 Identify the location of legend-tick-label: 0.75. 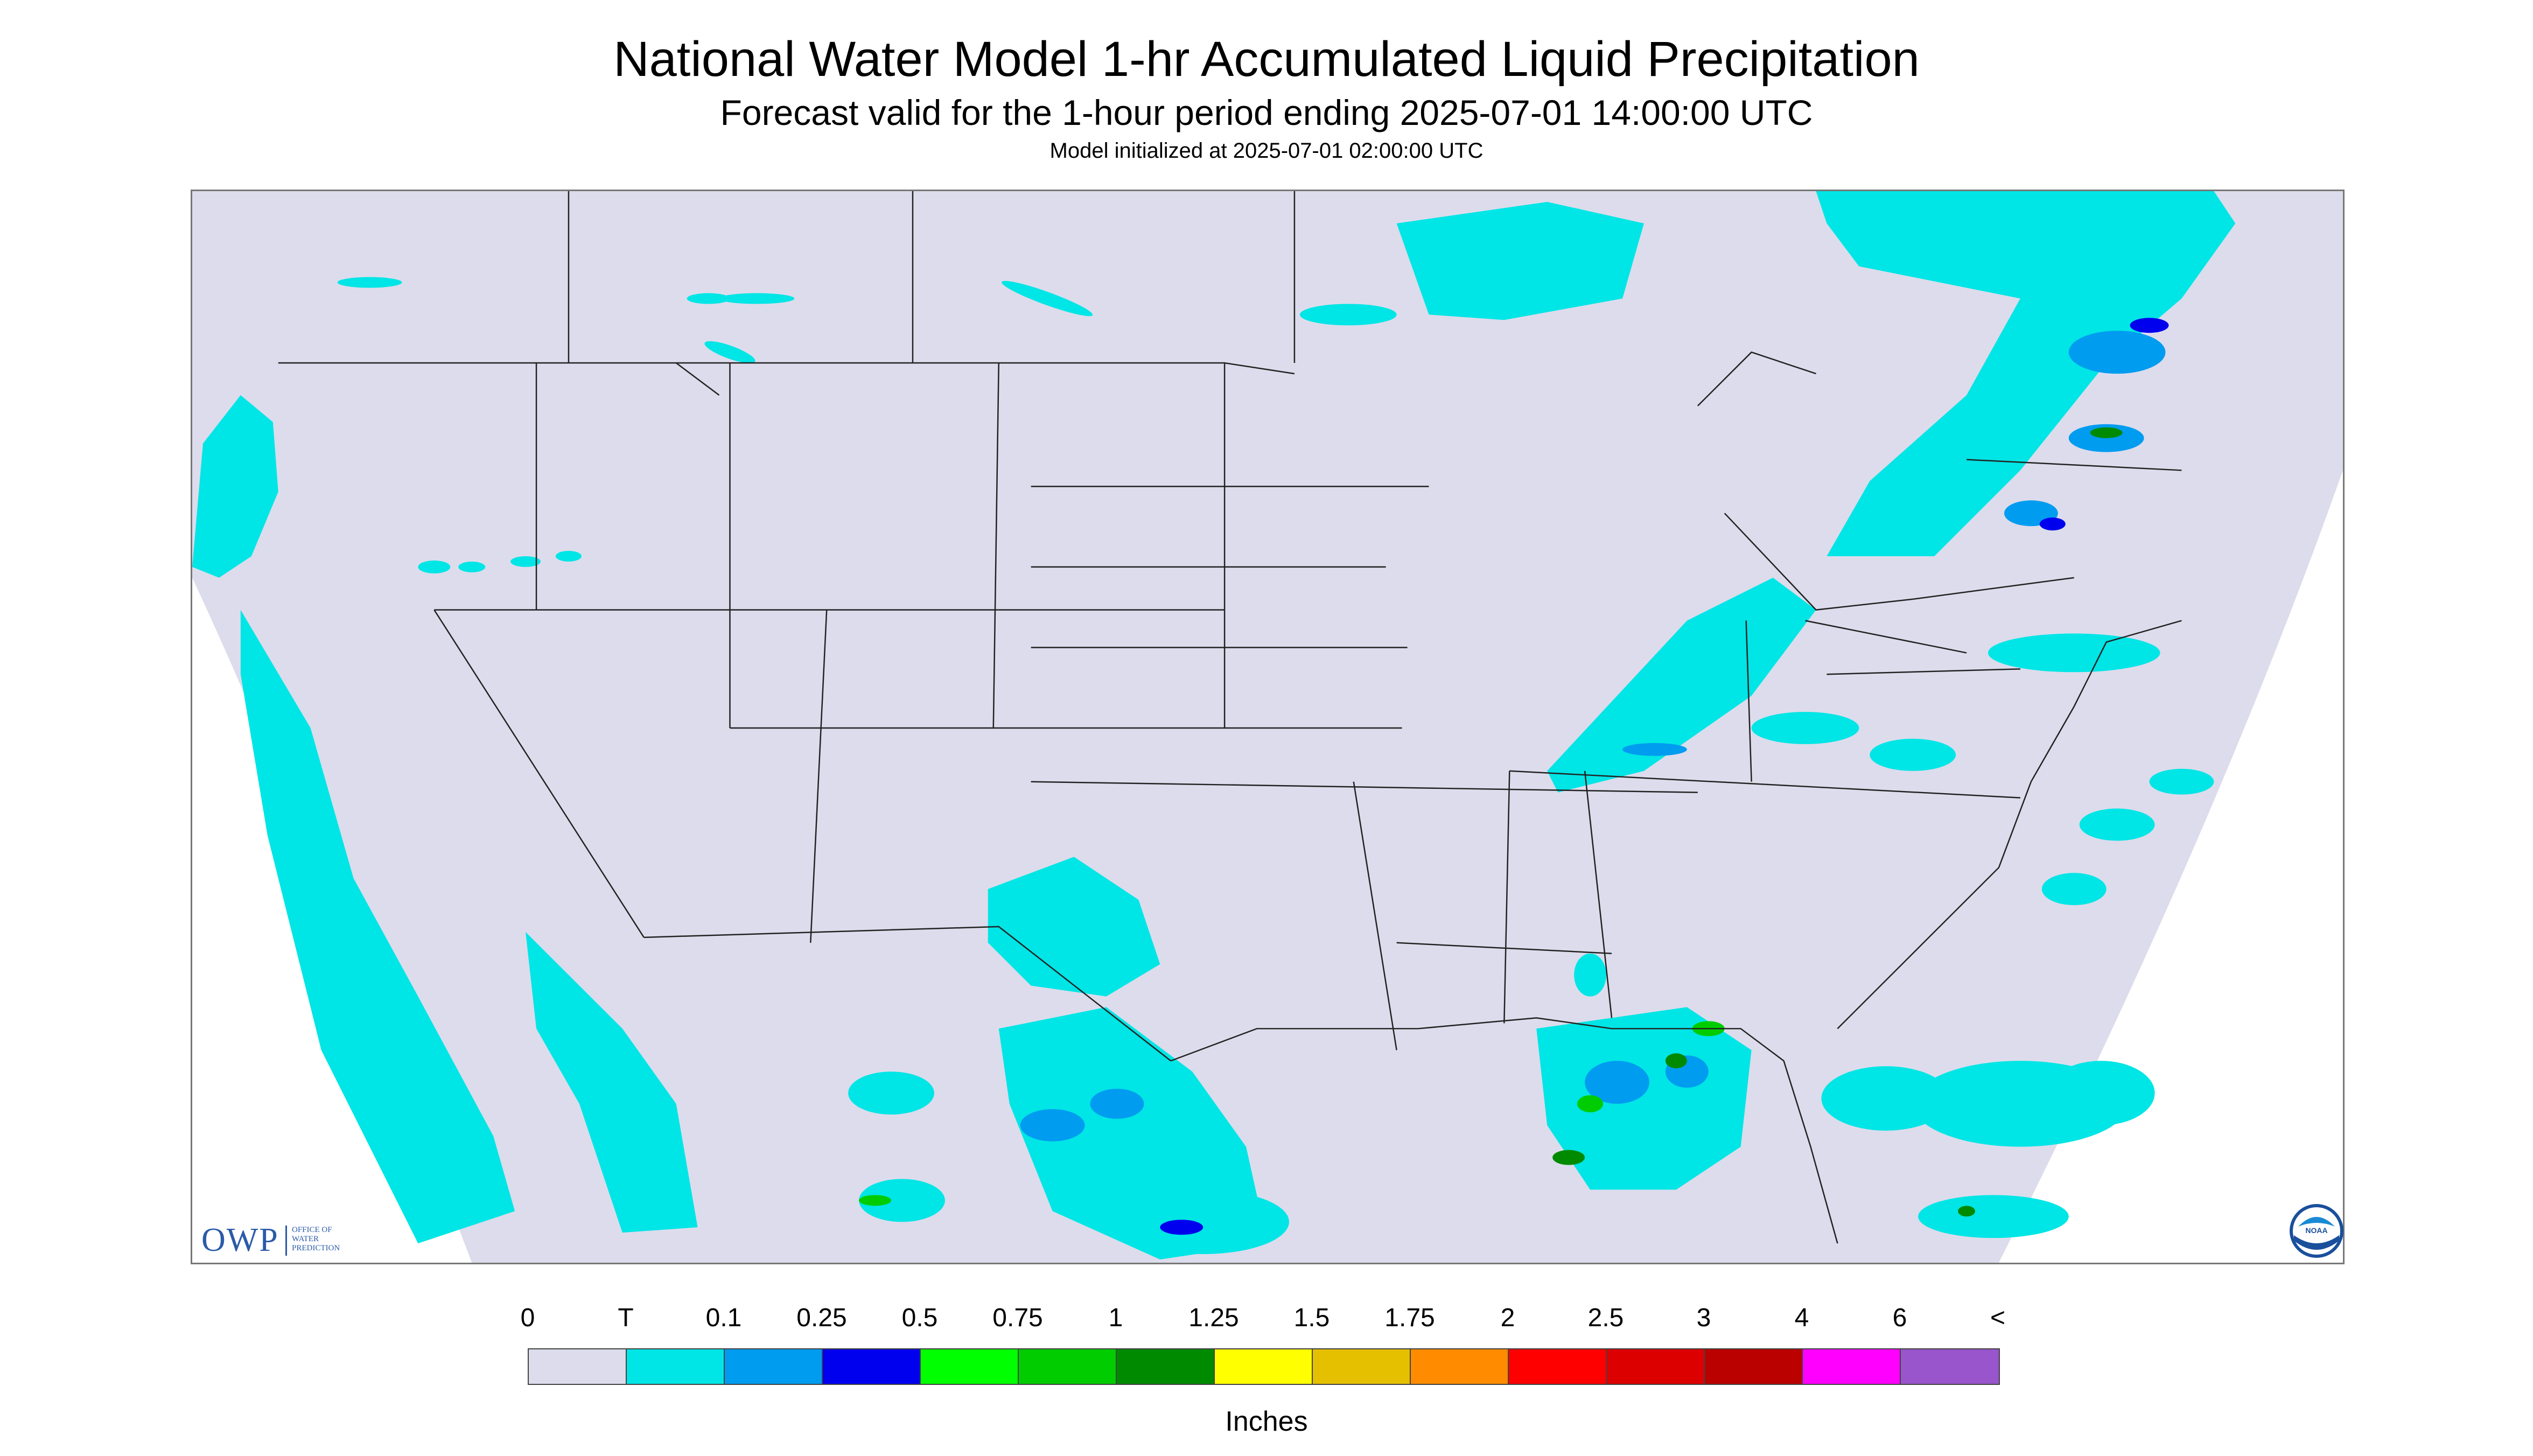
(1018, 1318).